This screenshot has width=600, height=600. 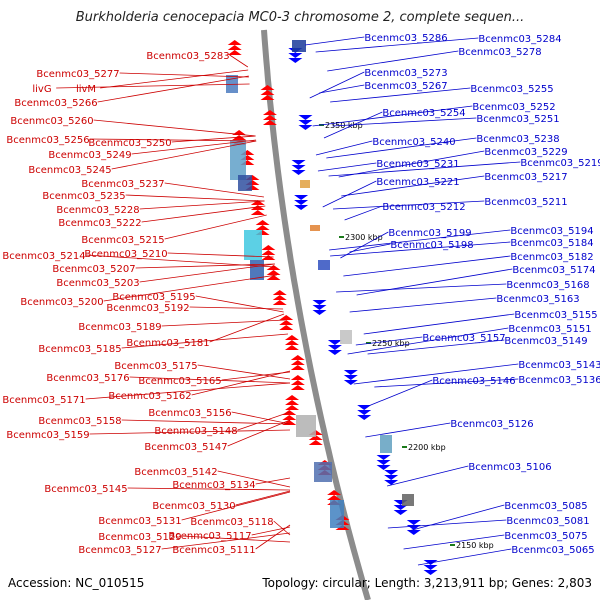 I want to click on gene-label-right: Bcenmc03_5231, so click(x=417, y=164).